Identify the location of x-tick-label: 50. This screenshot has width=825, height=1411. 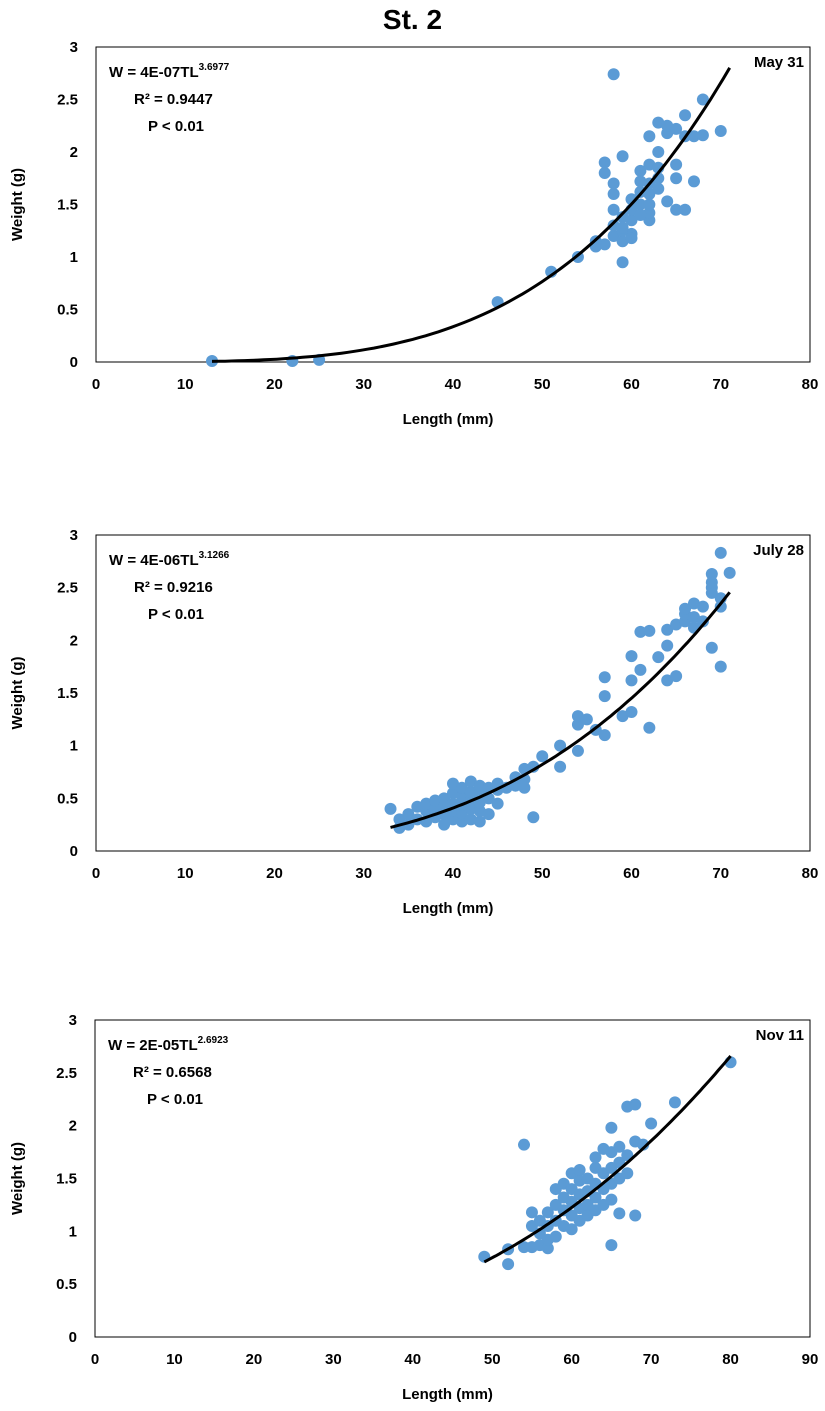
(542, 873).